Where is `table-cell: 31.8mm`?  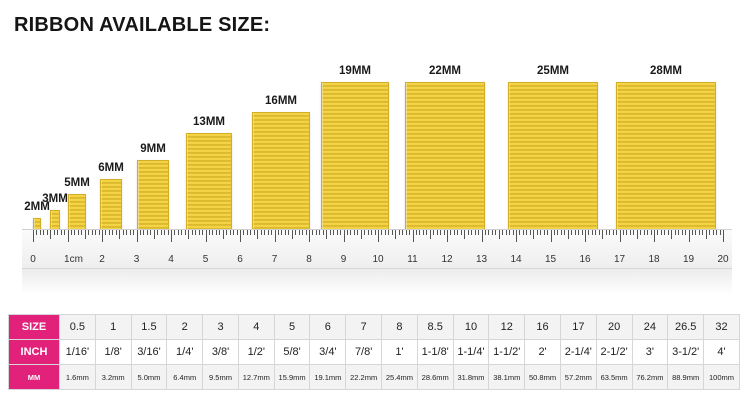
table-cell: 31.8mm is located at coordinates (471, 377).